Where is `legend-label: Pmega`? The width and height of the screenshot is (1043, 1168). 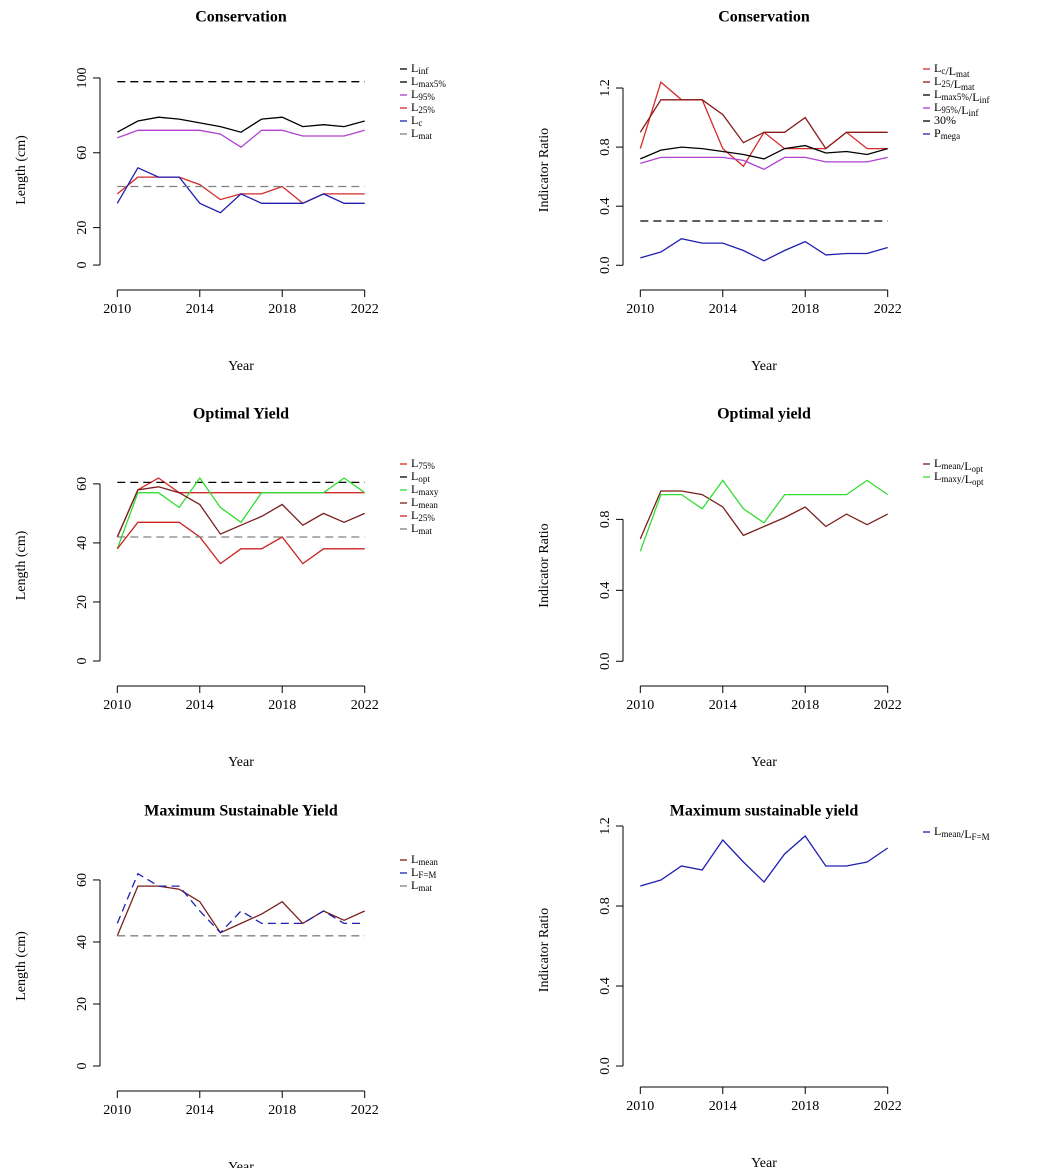 legend-label: Pmega is located at coordinates (947, 133).